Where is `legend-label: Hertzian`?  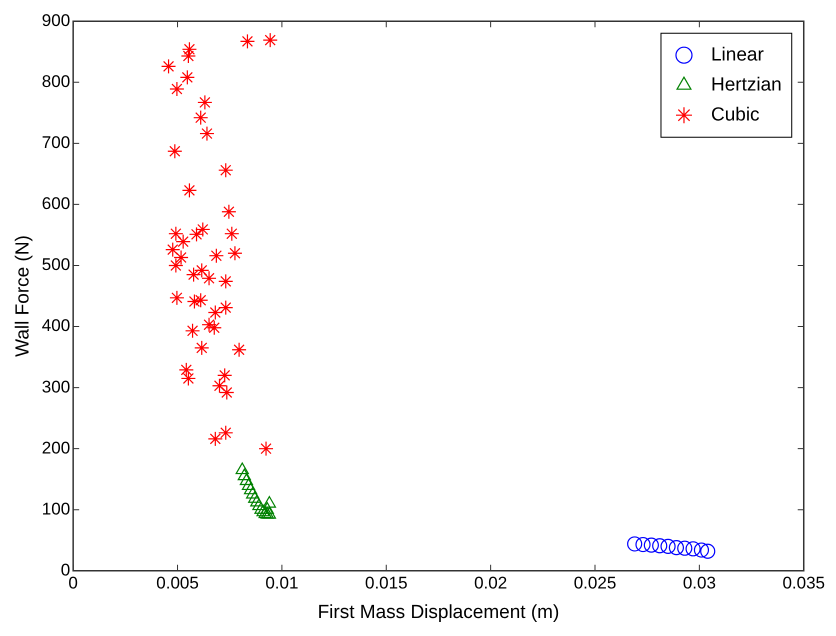
legend-label: Hertzian is located at coordinates (746, 85).